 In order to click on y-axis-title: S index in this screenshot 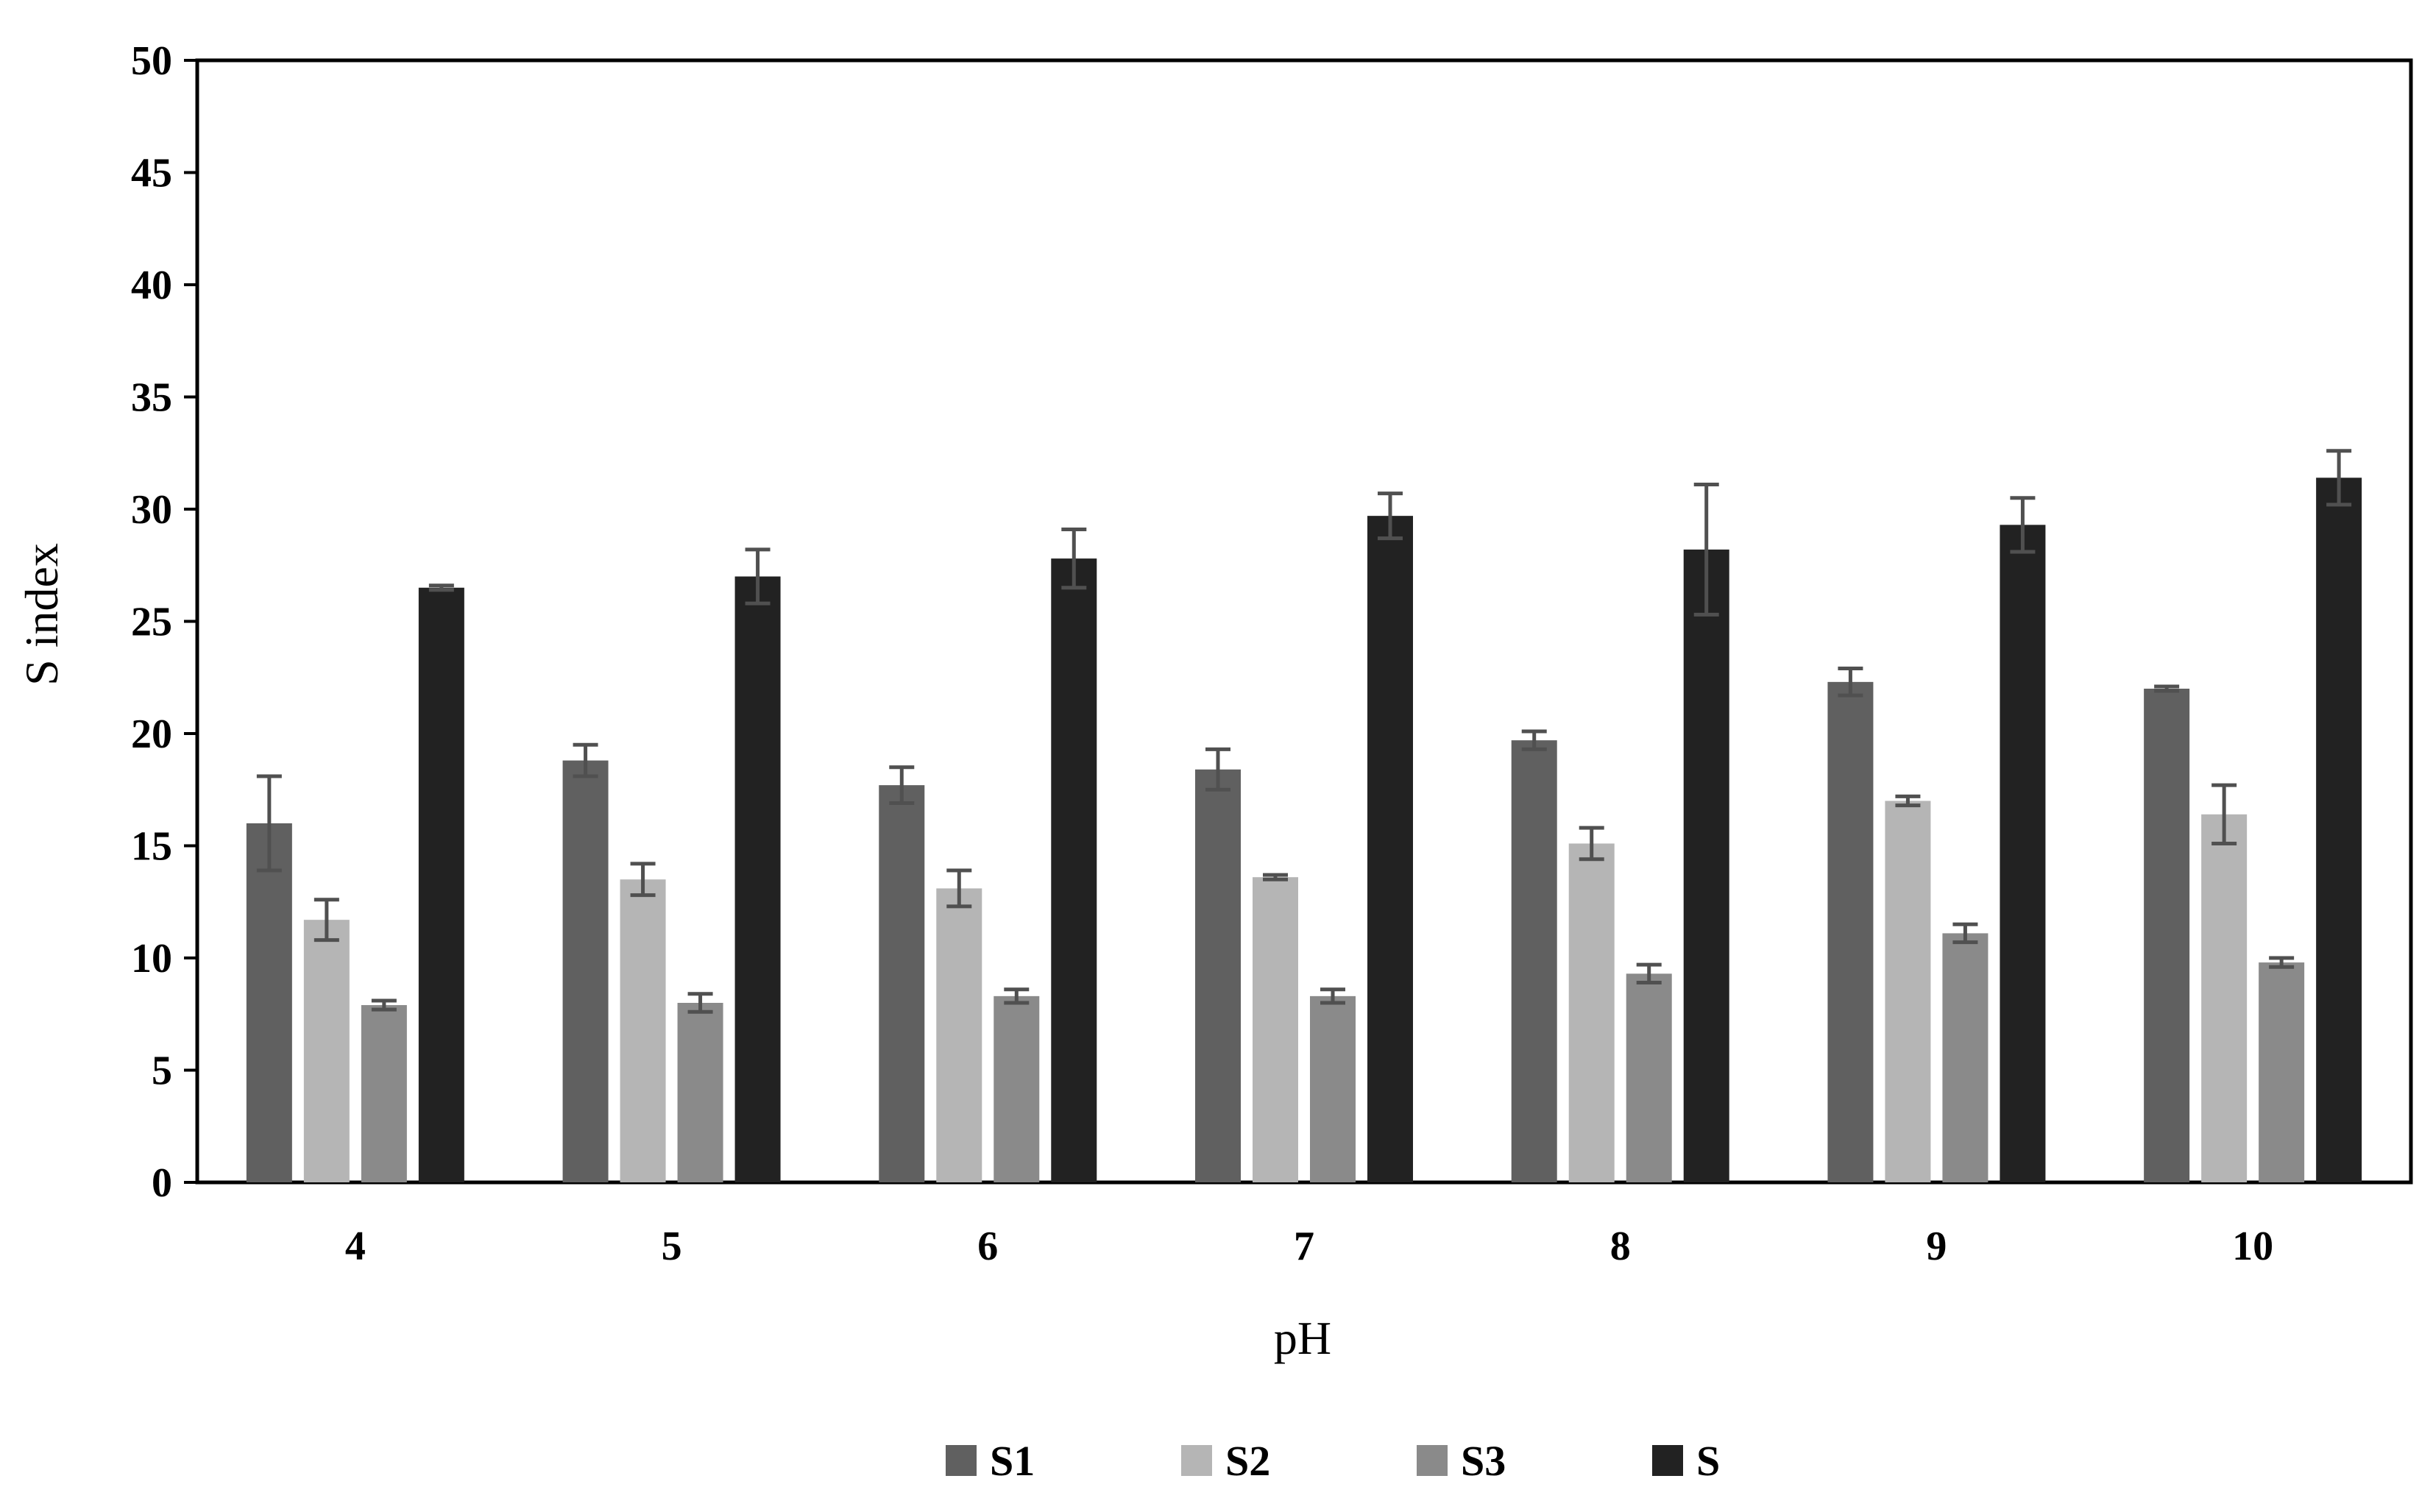, I will do `click(41, 614)`.